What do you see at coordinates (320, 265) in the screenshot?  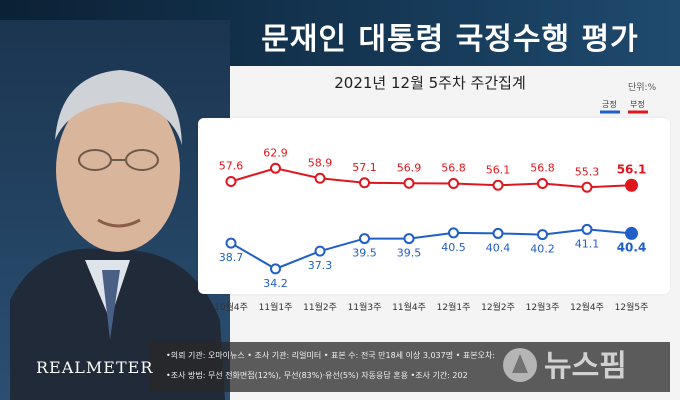 I see `data-label-positive: 37.3` at bounding box center [320, 265].